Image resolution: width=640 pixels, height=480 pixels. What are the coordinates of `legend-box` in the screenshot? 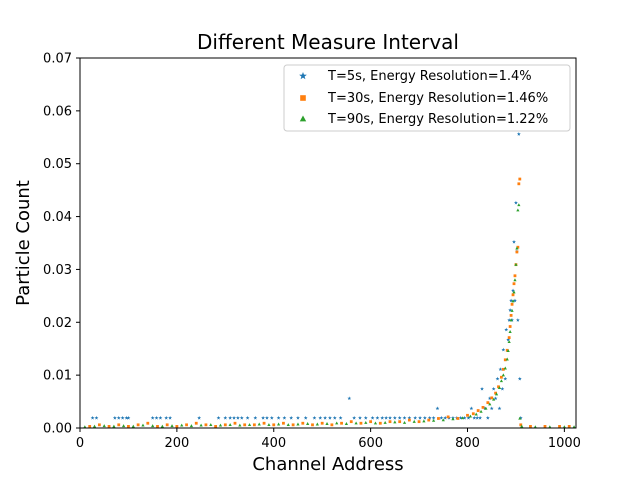 It's located at (427, 98).